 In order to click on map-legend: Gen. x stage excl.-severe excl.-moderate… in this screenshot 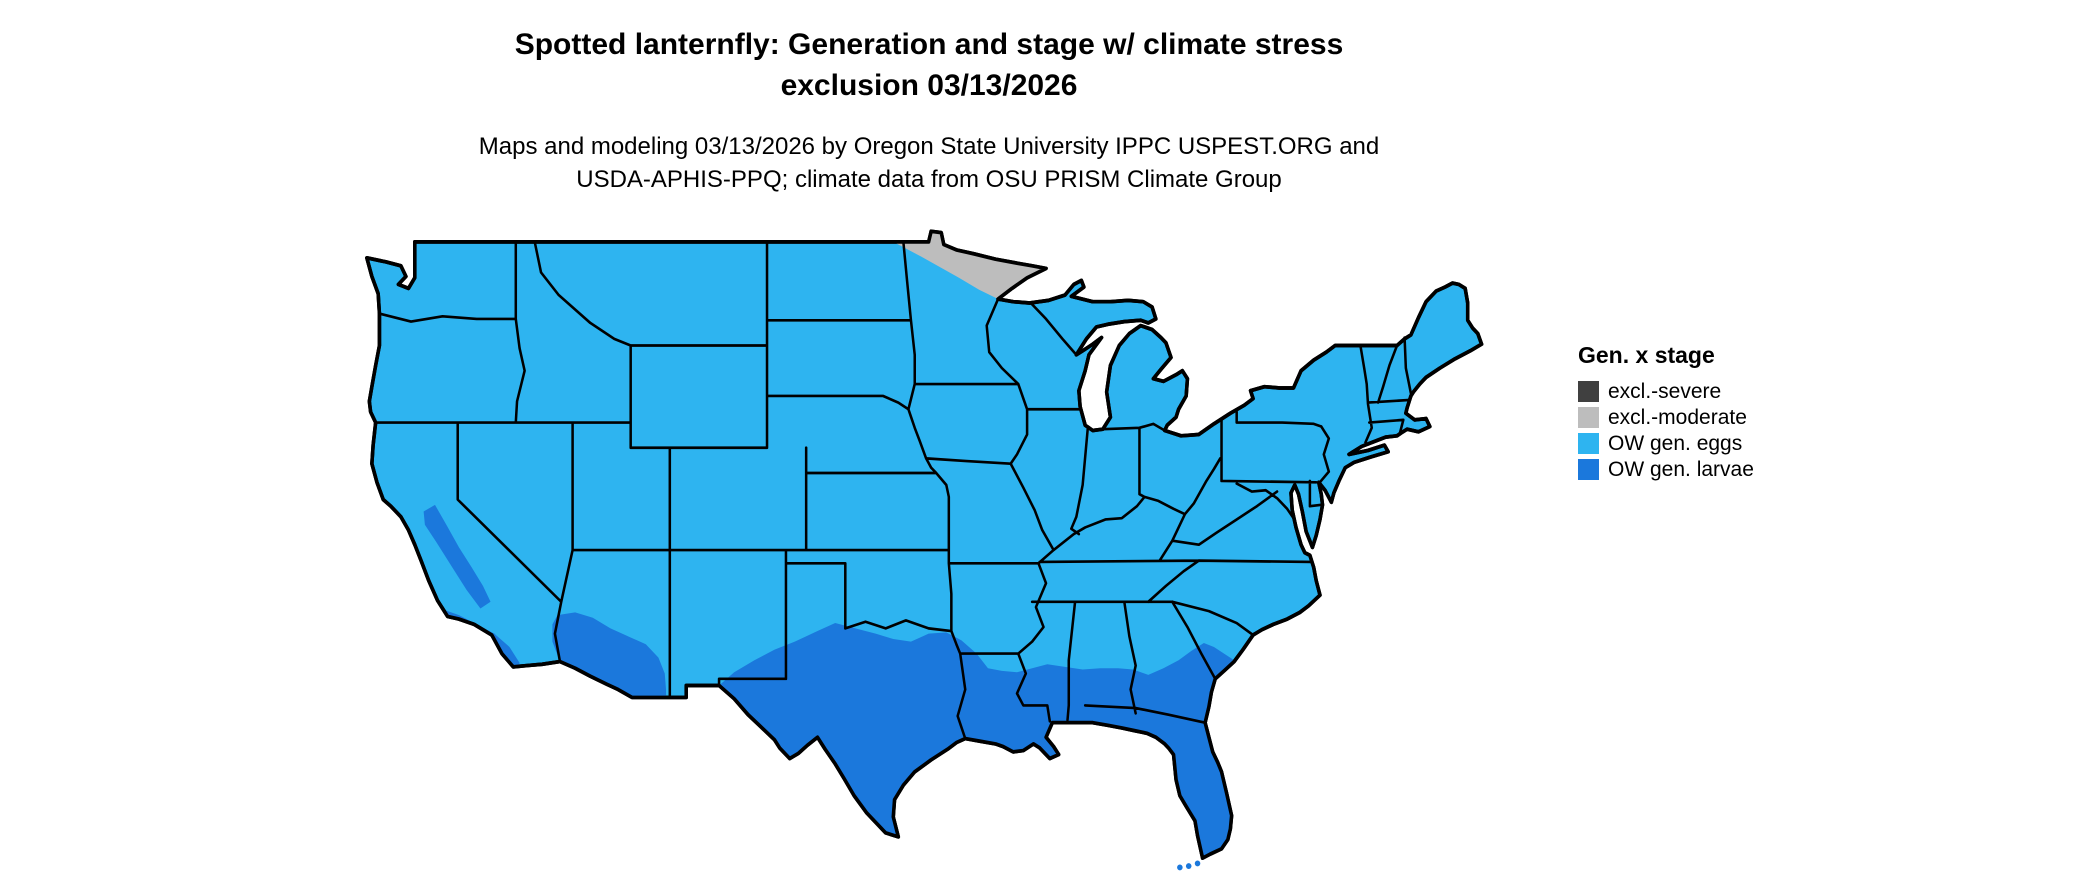, I will do `click(1666, 413)`.